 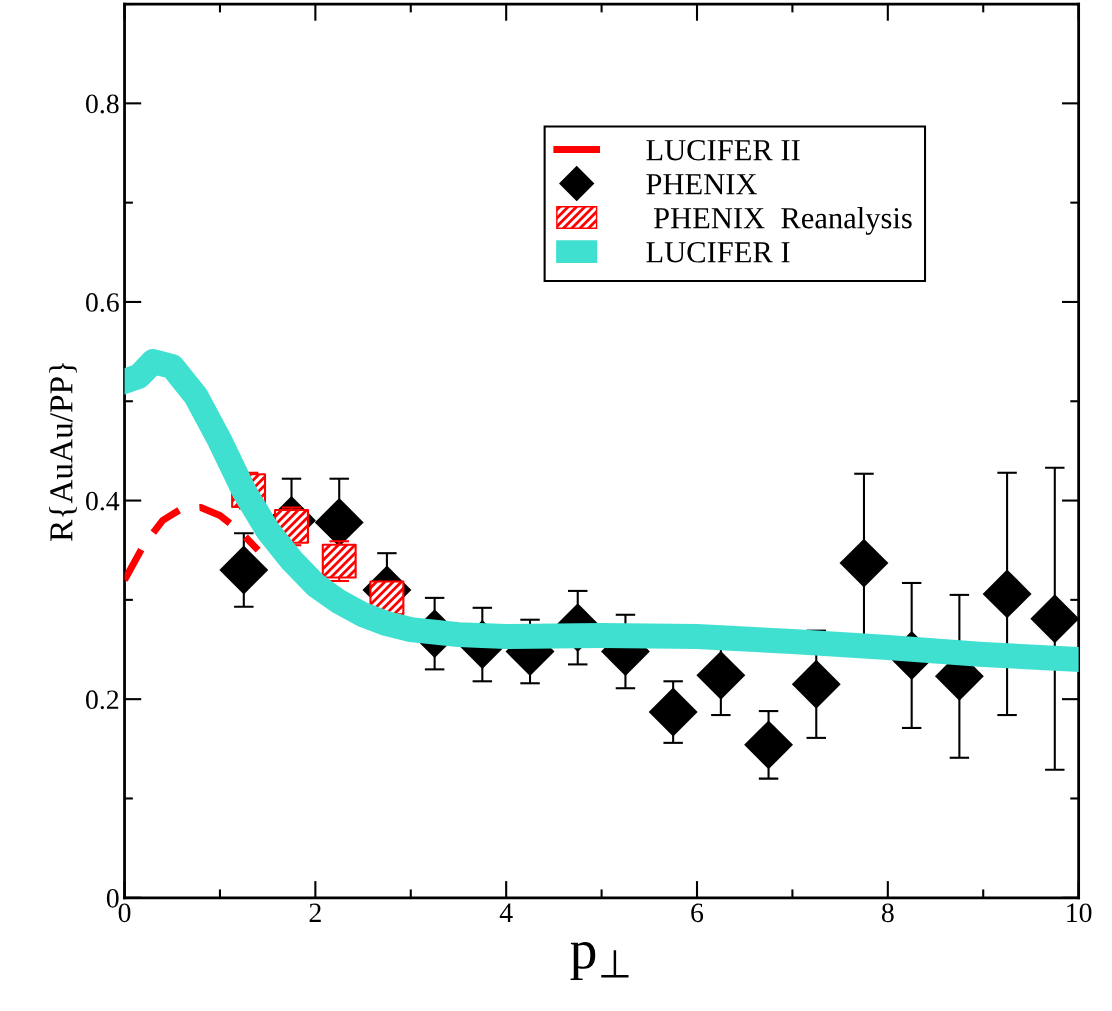 I want to click on x-tick-label: 8, so click(x=887, y=913).